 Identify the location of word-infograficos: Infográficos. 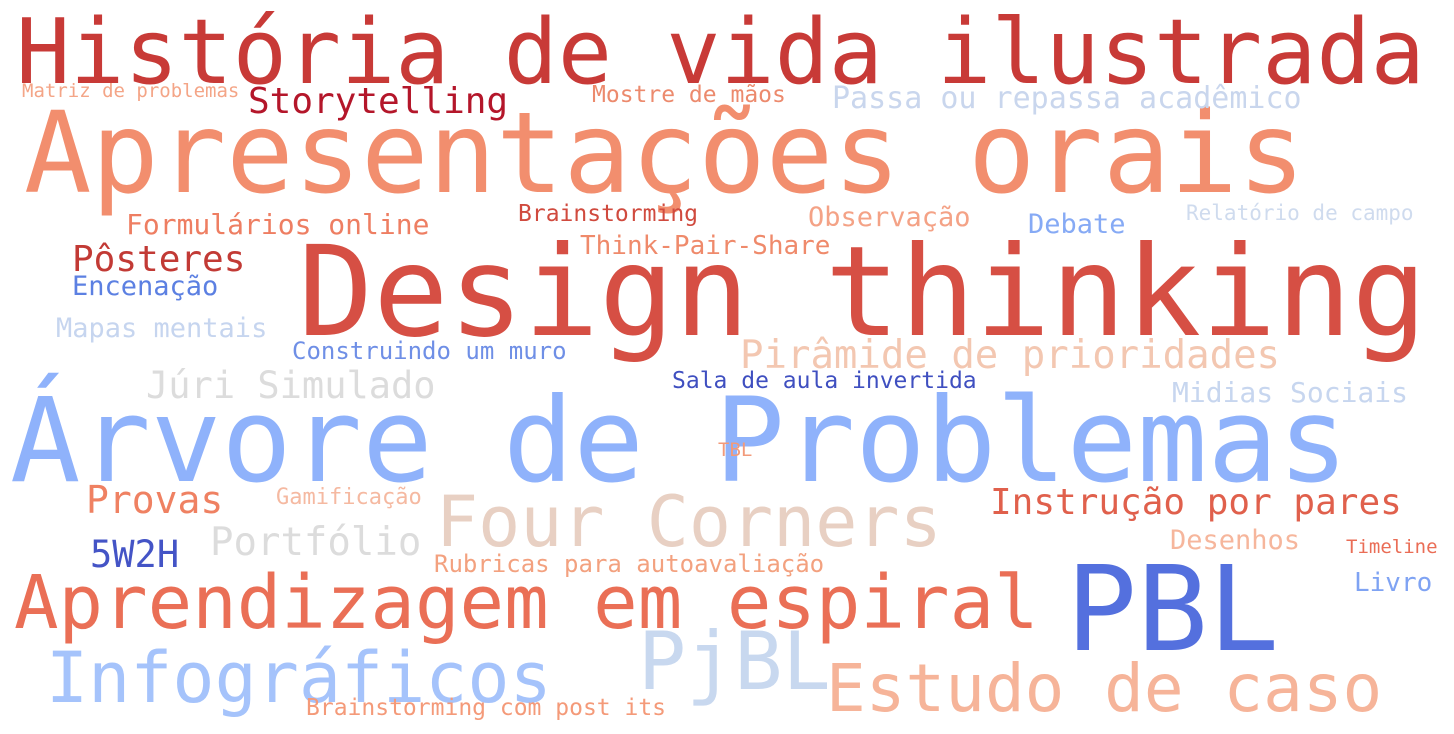
(299, 678).